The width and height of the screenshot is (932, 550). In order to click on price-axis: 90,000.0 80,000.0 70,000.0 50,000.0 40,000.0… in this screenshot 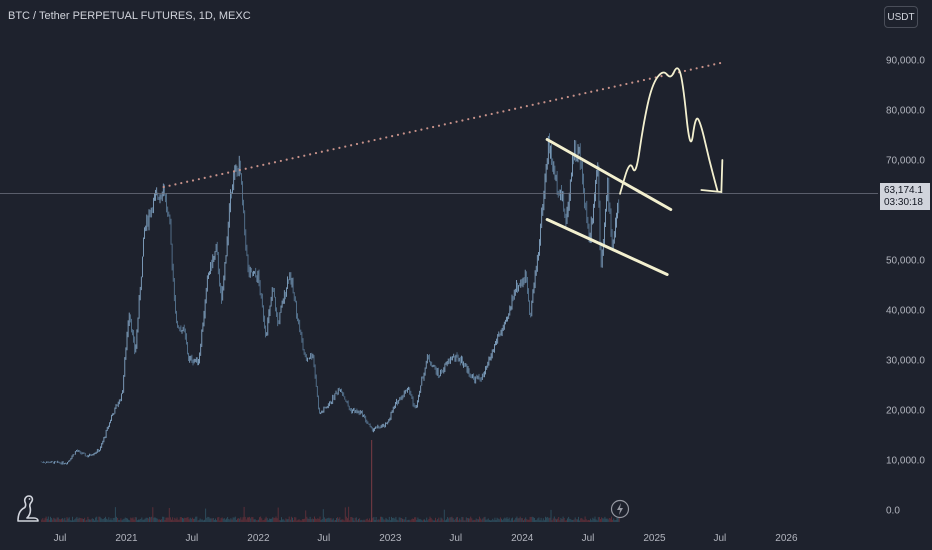, I will do `click(905, 286)`.